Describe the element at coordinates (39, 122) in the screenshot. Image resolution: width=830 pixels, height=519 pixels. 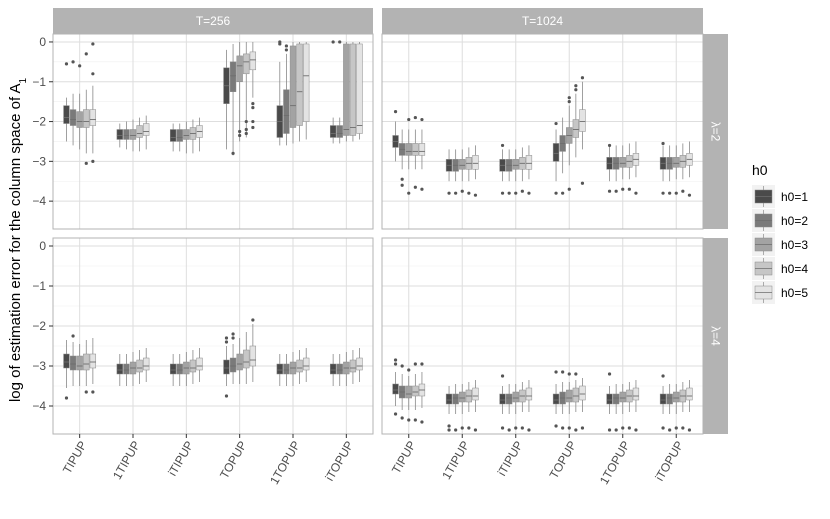
I see `y-tick-label: −2` at that location.